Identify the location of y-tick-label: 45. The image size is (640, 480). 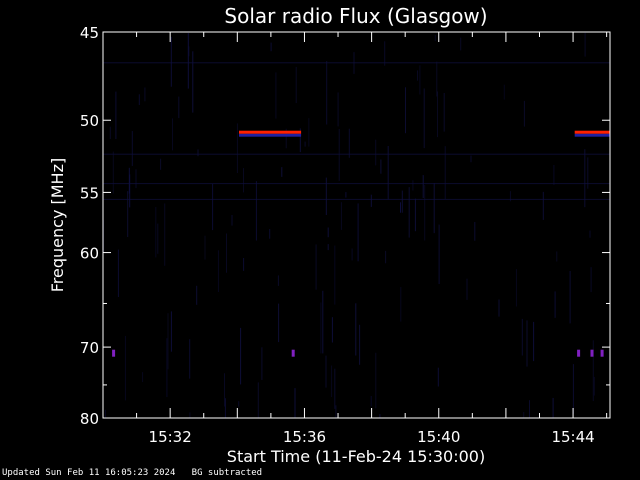
(89, 33).